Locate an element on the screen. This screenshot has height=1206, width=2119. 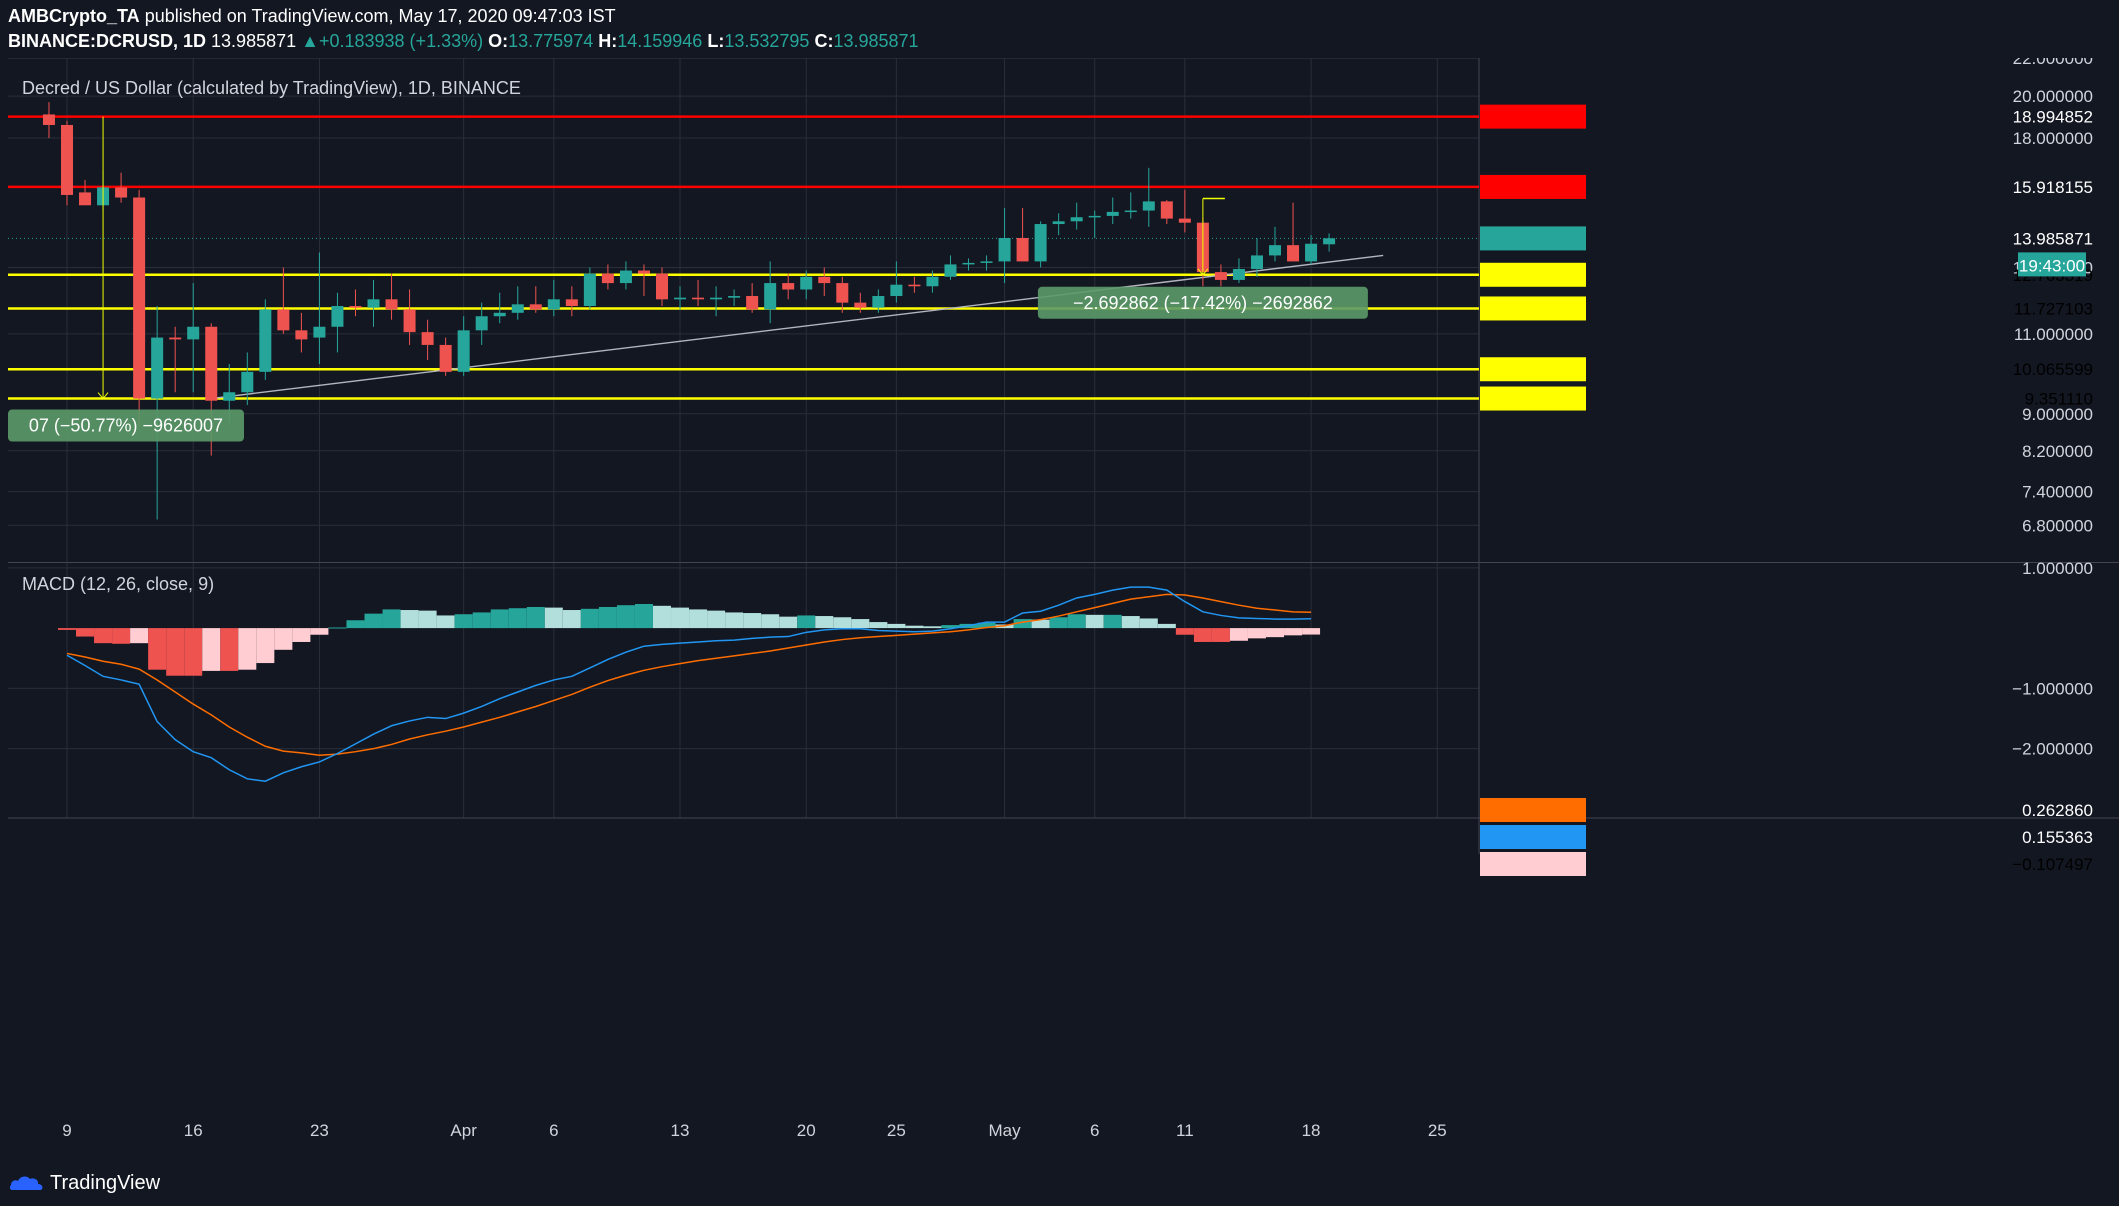
high-value: 14.159946 is located at coordinates (660, 41).